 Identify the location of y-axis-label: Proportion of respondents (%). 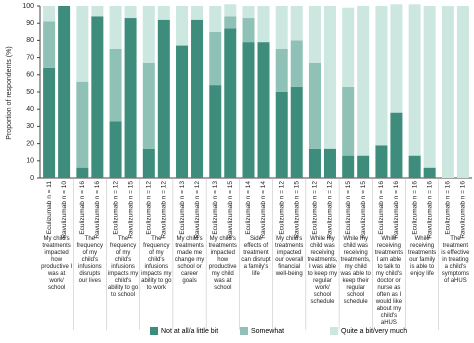
(9, 92).